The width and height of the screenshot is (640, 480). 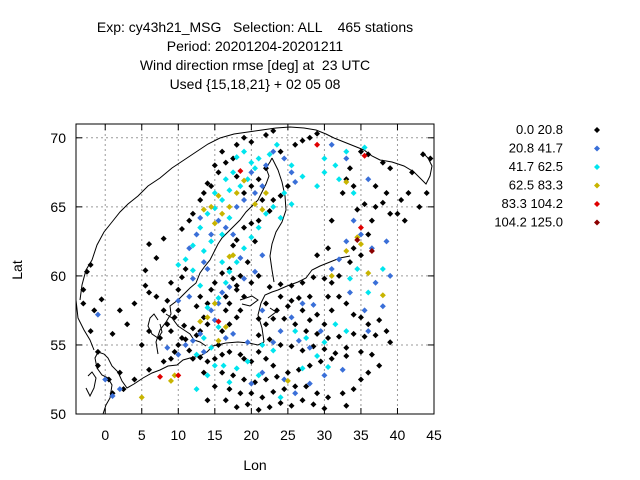 What do you see at coordinates (536, 148) in the screenshot?
I see `legend-label: 20.8 41.7` at bounding box center [536, 148].